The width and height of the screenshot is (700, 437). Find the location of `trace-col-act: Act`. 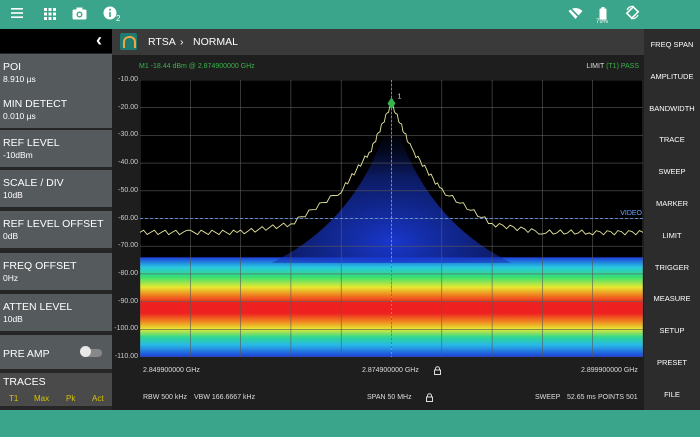

trace-col-act: Act is located at coordinates (98, 398).